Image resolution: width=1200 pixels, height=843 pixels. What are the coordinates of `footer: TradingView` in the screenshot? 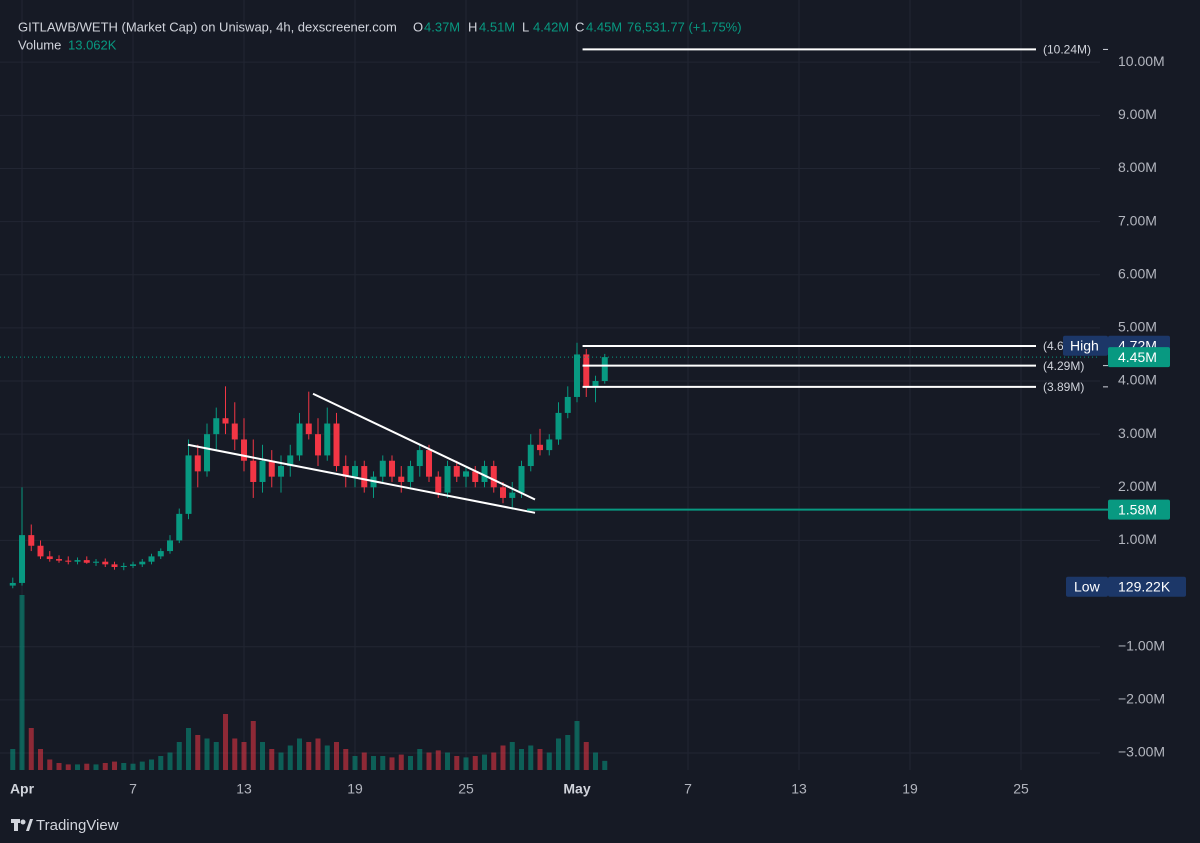 It's located at (77, 825).